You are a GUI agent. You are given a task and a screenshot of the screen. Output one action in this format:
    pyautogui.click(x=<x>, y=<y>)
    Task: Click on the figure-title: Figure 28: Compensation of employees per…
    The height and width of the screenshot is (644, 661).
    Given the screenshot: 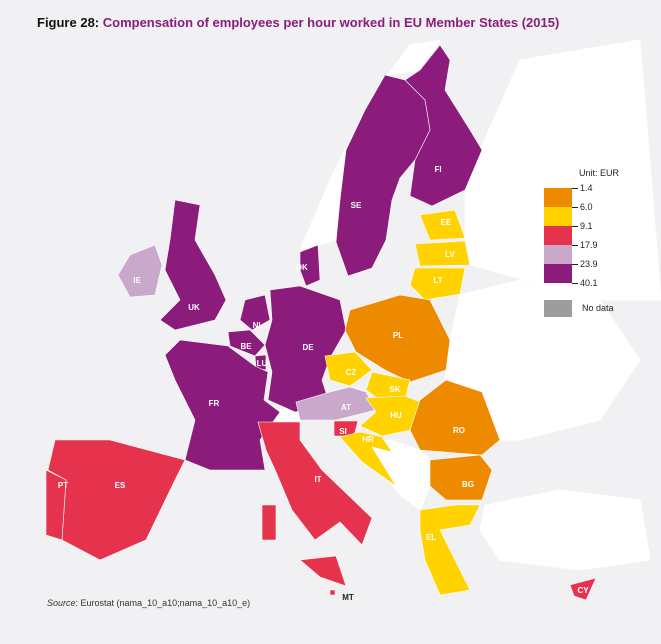 What is the action you would take?
    pyautogui.click(x=298, y=22)
    